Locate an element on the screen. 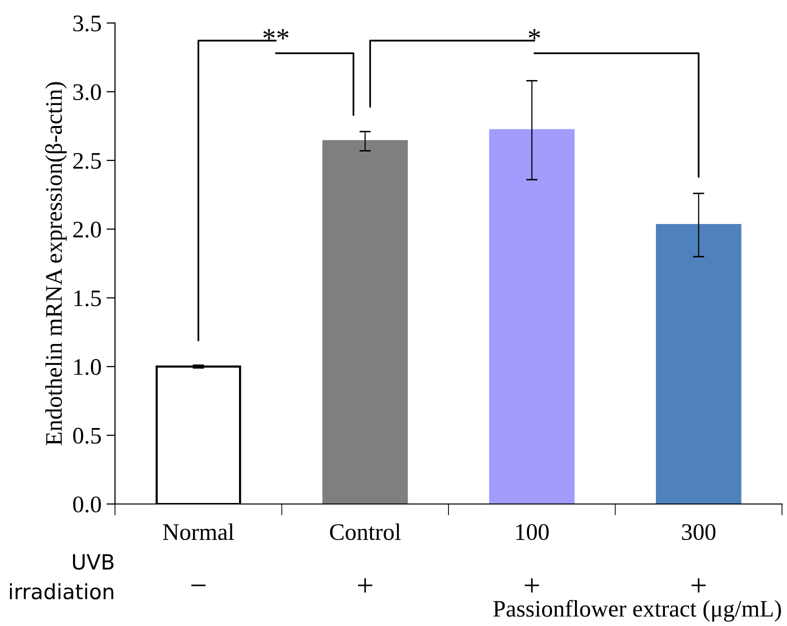  text: UVB irradiation is located at coordinates (62, 577).